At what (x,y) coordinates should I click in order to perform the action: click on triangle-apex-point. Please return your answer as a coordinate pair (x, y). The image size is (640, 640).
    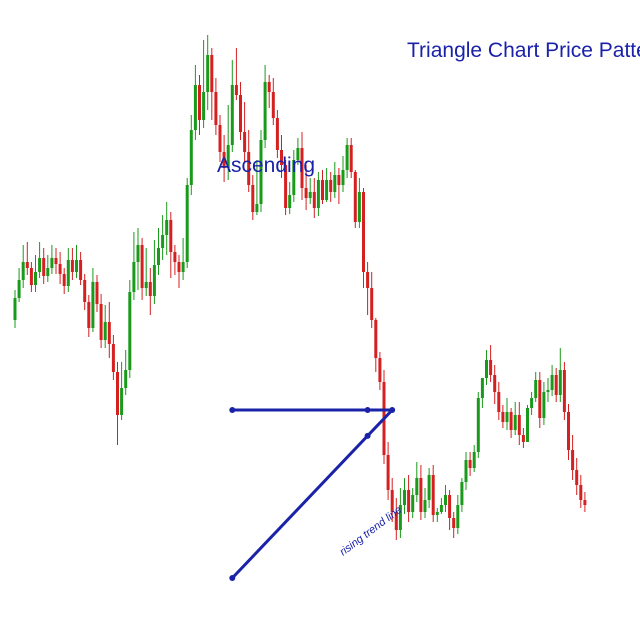
    Looking at the image, I should click on (392, 410).